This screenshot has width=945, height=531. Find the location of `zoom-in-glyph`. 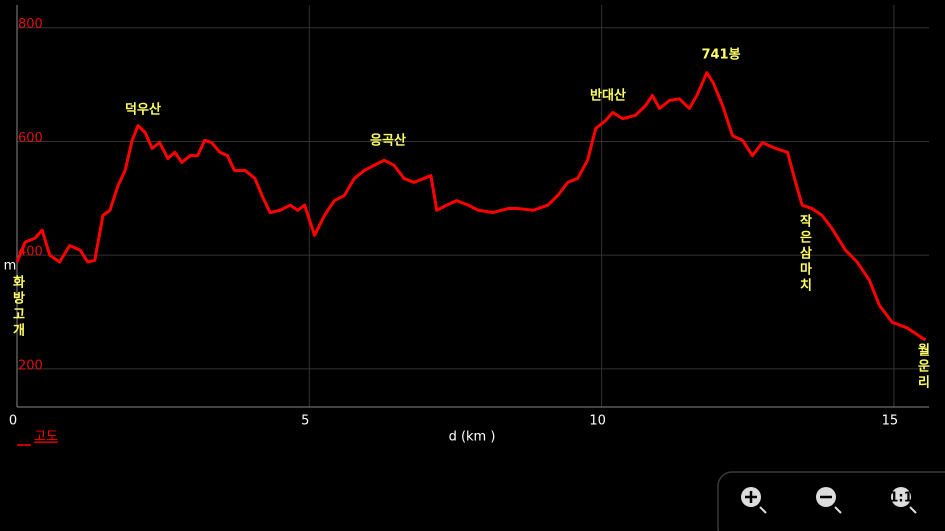

zoom-in-glyph is located at coordinates (751, 497).